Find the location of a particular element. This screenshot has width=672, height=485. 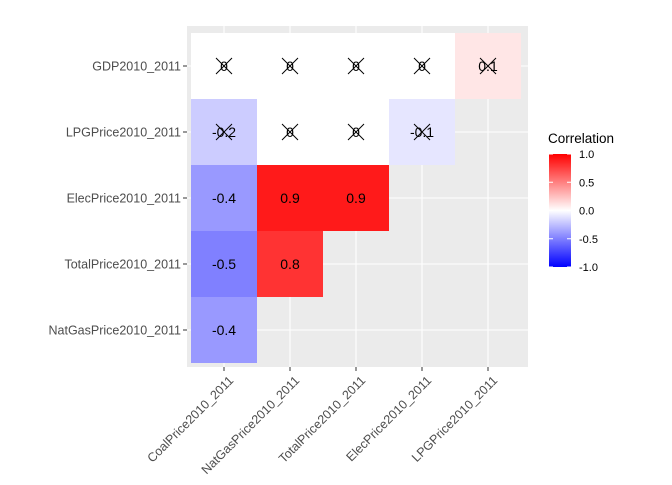

y-tick-label: TotalPrice2010_2011 is located at coordinates (122, 265).